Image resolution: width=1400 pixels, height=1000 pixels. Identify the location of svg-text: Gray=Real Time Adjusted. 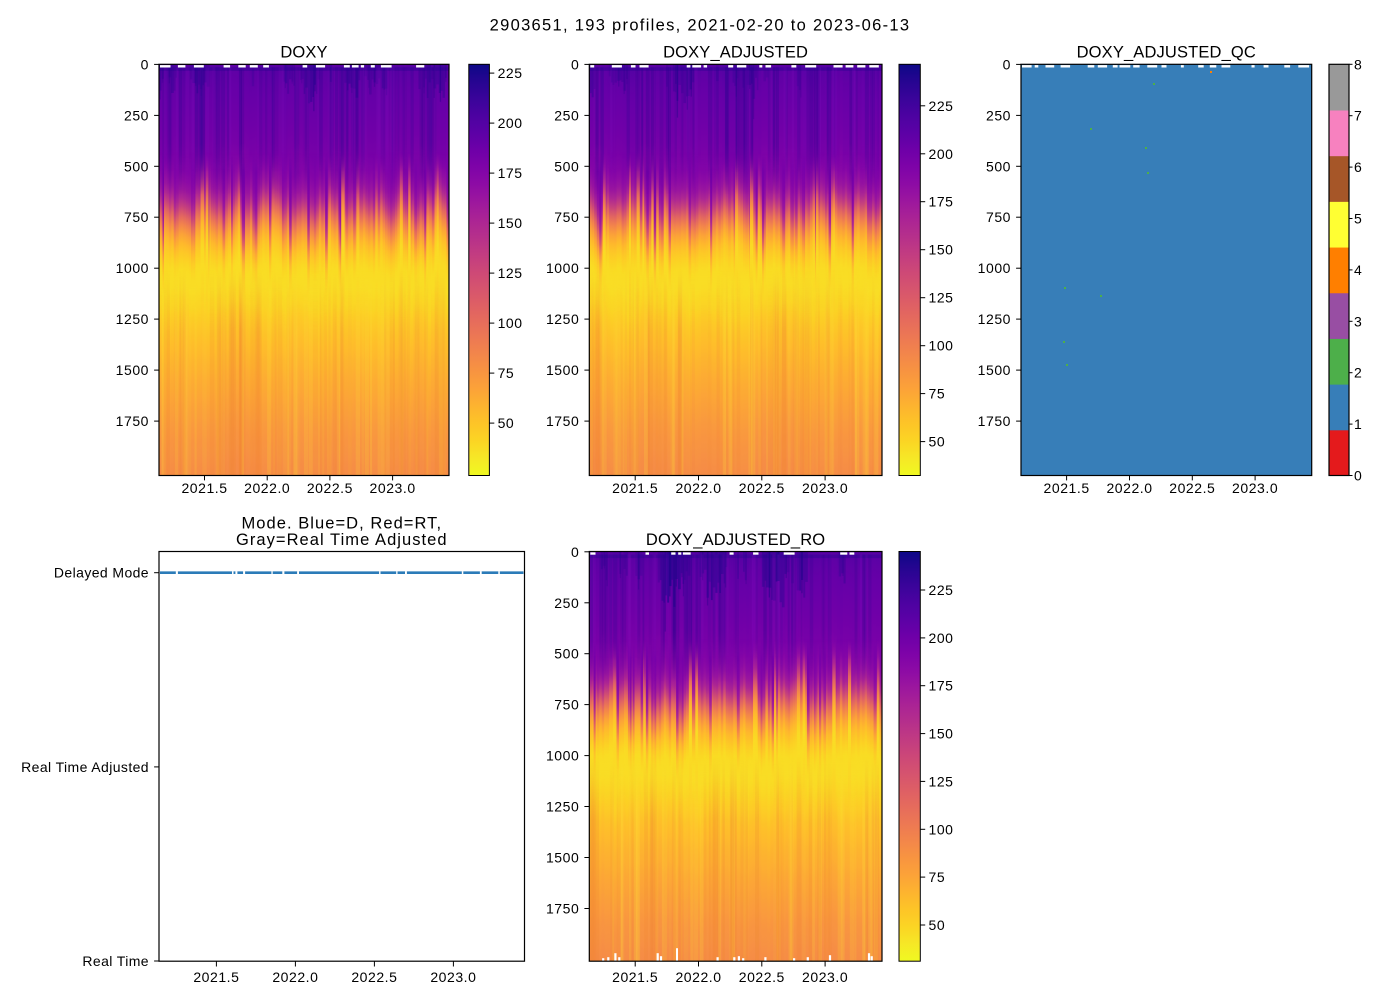
(342, 540).